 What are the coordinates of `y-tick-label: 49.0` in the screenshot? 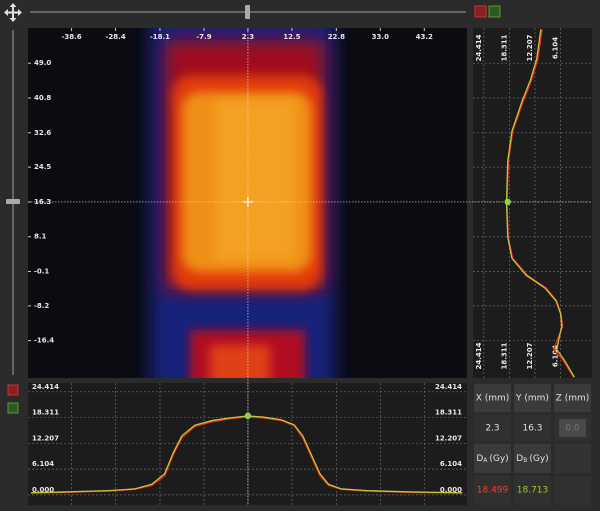 It's located at (42, 63).